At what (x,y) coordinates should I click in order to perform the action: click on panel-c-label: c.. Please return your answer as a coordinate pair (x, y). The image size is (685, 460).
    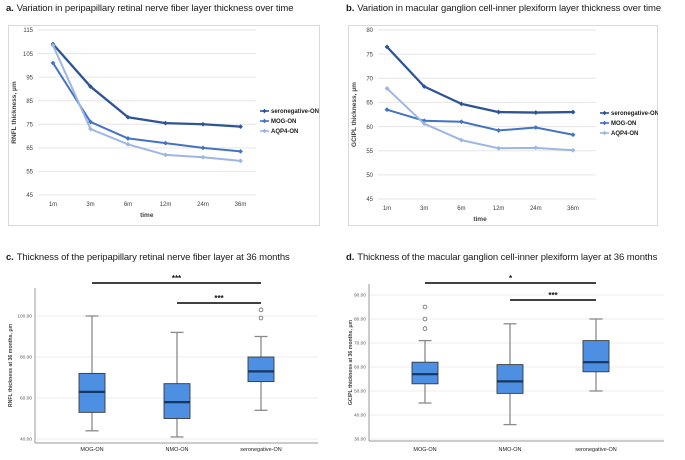
    Looking at the image, I should click on (10, 257).